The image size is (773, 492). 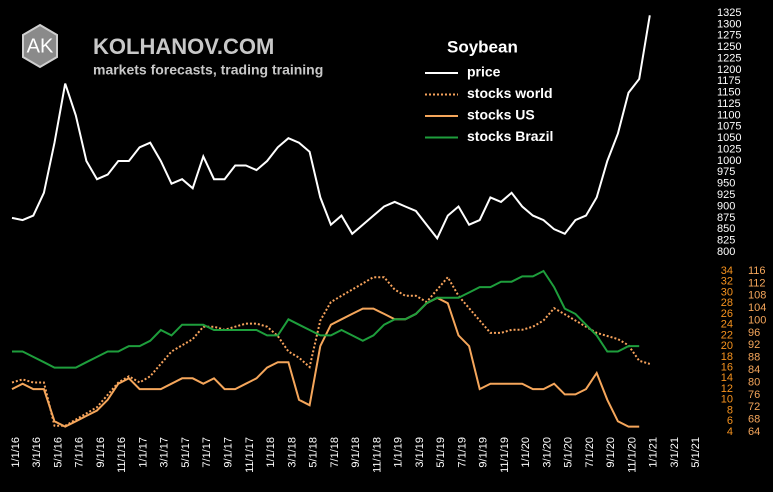 I want to click on y2-tick-label: 76, so click(x=754, y=395).